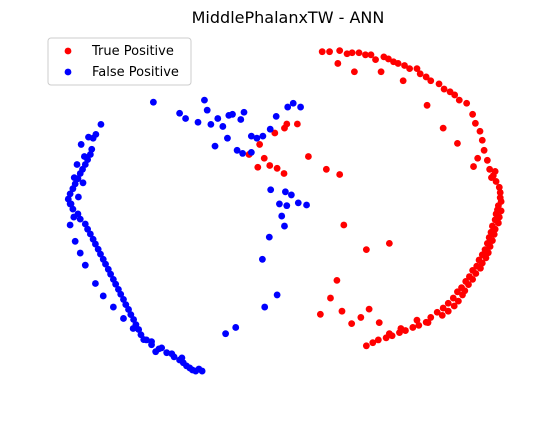 The image size is (549, 435). Describe the element at coordinates (288, 17) in the screenshot. I see `chart-title: MiddlePhalanxTW - ANN` at that location.